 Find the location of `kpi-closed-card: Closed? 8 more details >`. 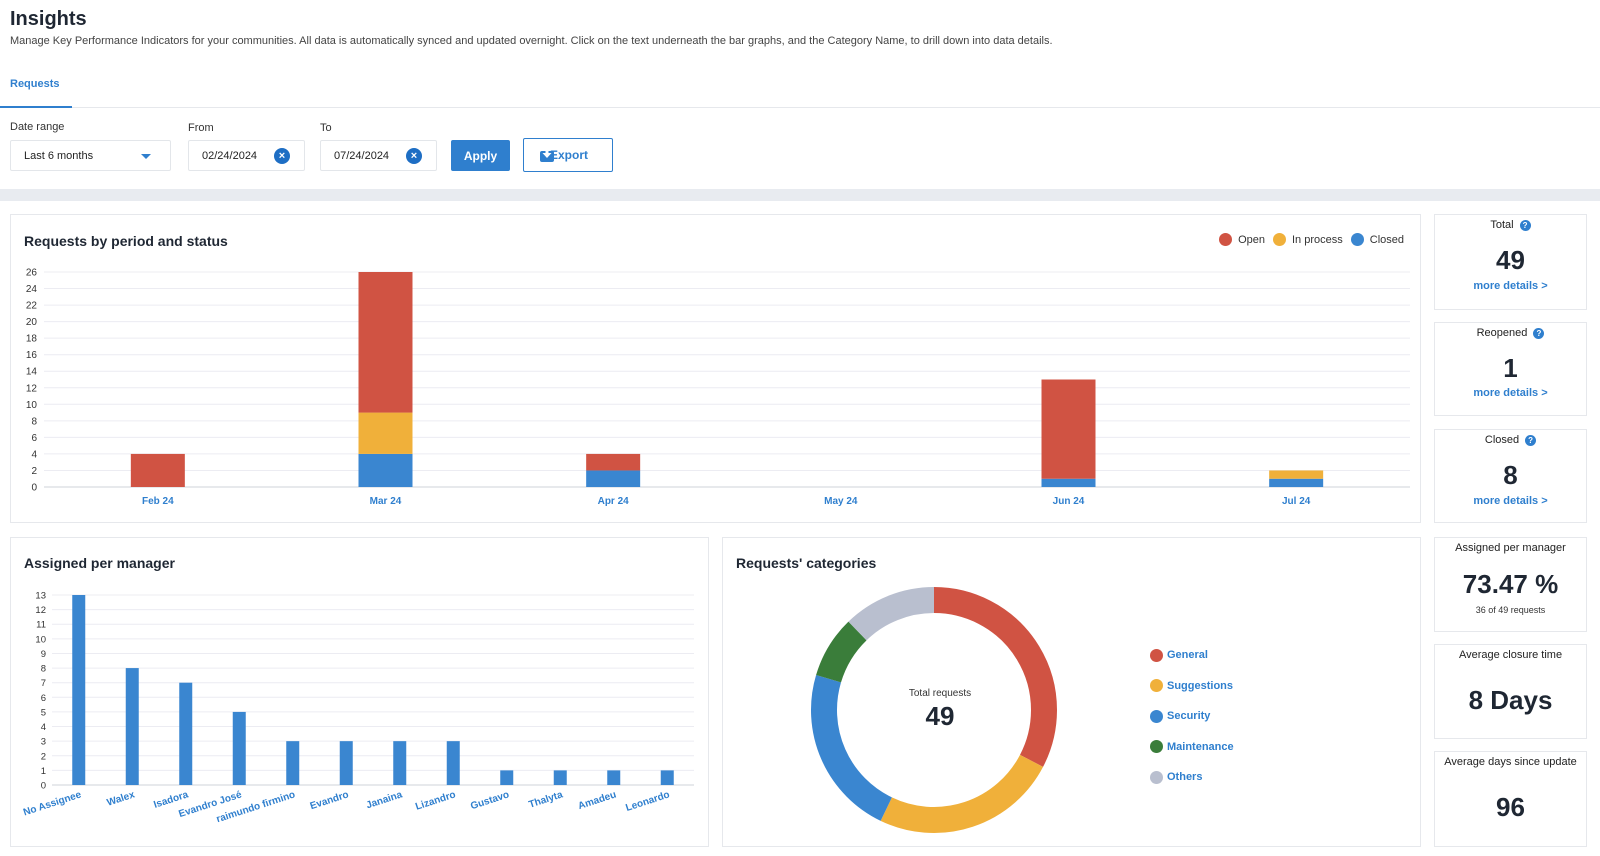

kpi-closed-card: Closed? 8 more details > is located at coordinates (1510, 476).